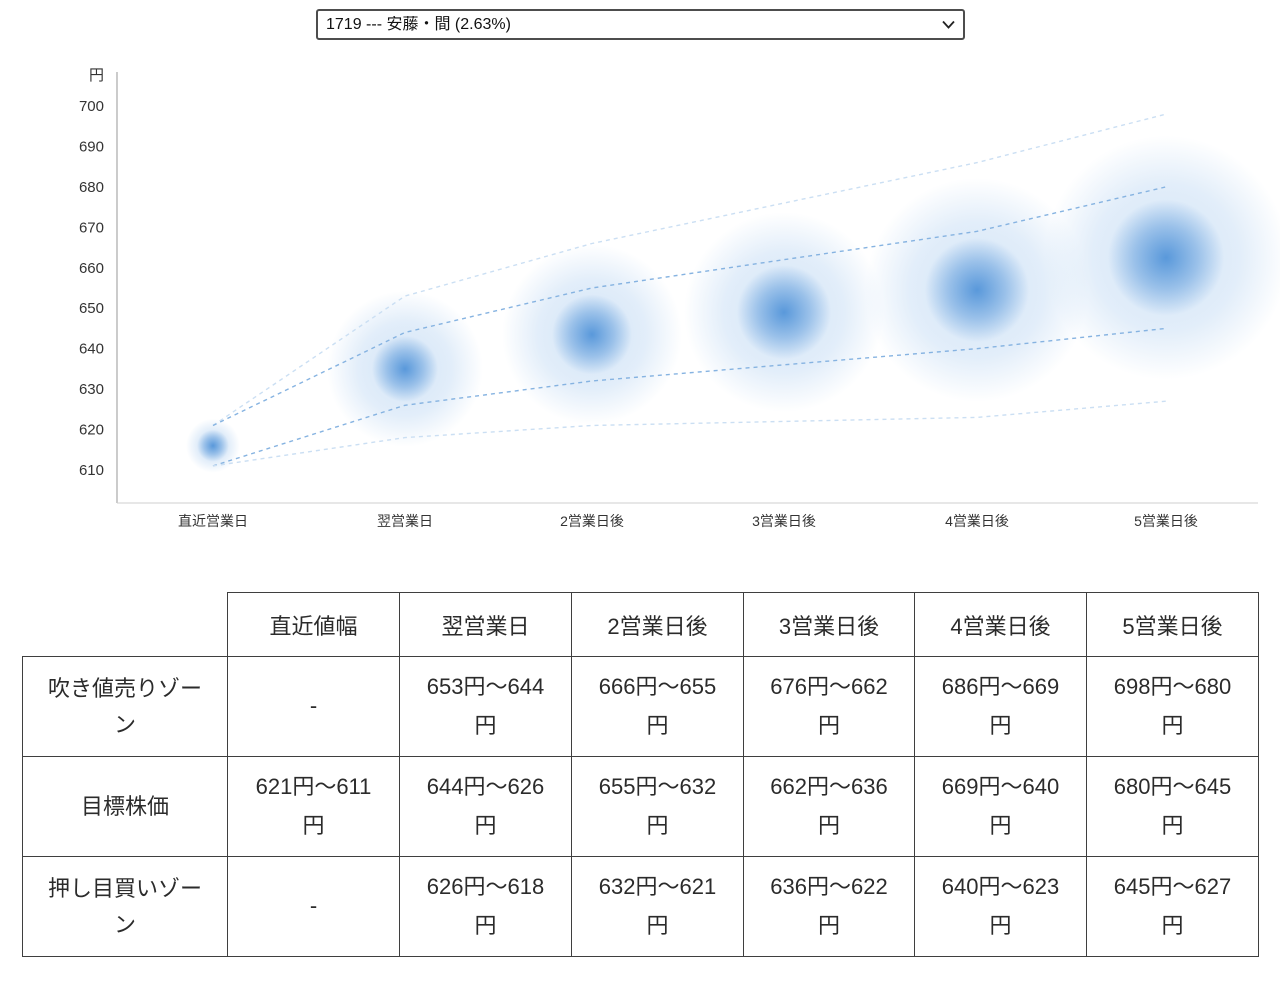 This screenshot has width=1280, height=982. What do you see at coordinates (125, 624) in the screenshot?
I see `table-corner-cell` at bounding box center [125, 624].